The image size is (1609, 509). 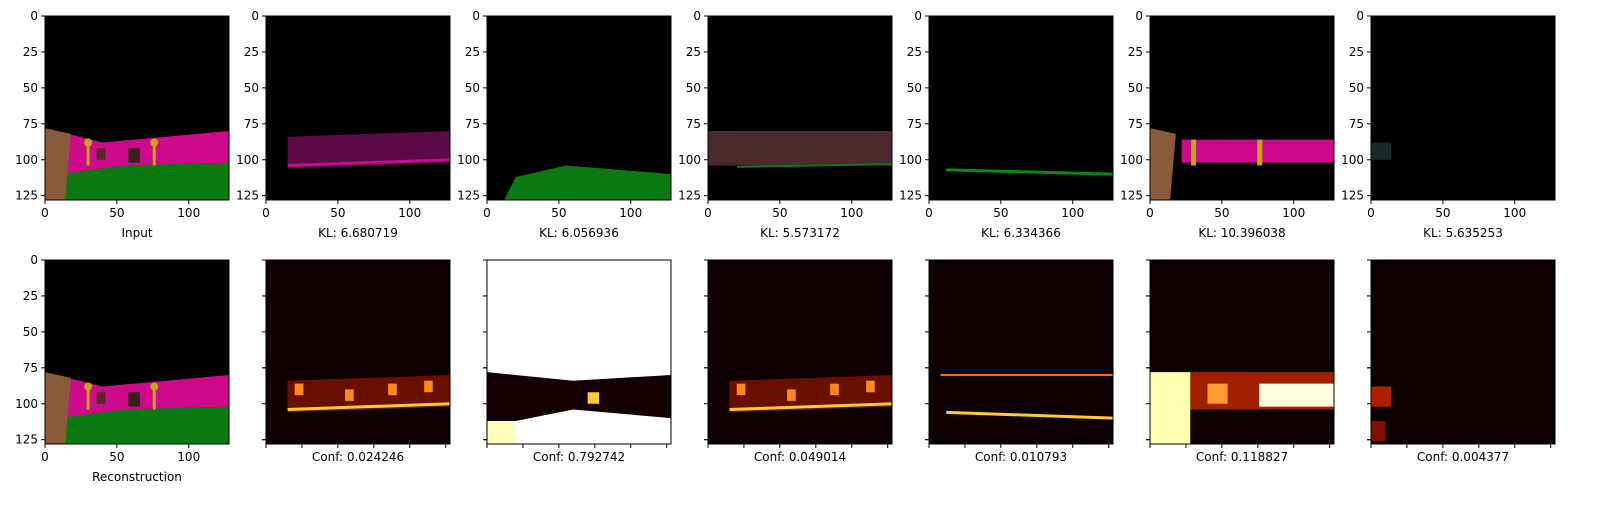 I want to click on kl-label: KL: 5.573172, so click(x=800, y=233).